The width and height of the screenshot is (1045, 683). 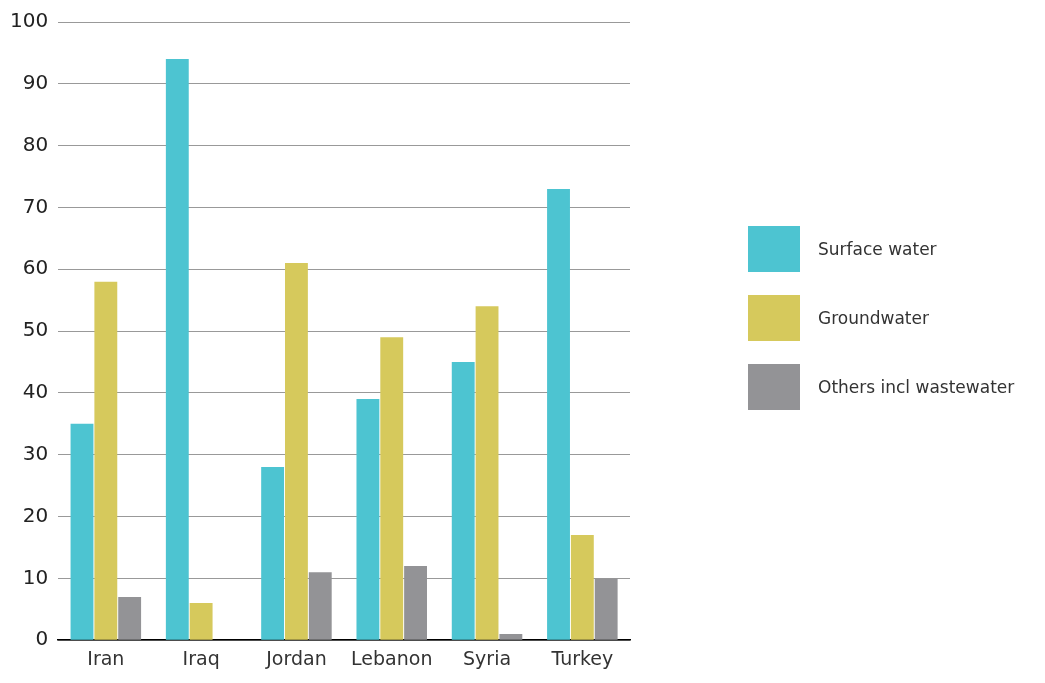 I want to click on x-tick-label: Iraq, so click(x=201, y=657).